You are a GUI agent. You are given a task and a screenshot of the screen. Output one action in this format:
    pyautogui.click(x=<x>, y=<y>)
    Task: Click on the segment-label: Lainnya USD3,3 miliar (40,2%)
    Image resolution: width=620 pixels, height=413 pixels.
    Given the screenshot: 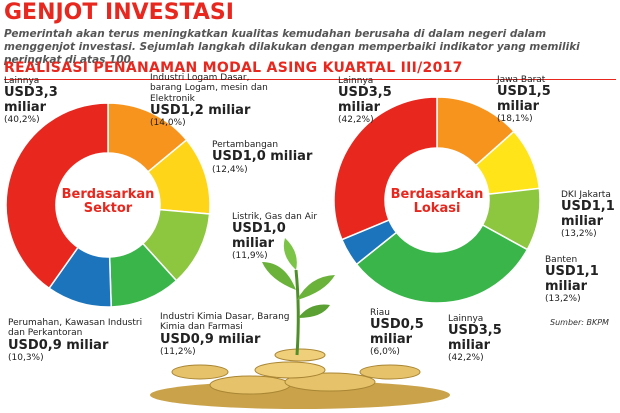 What is the action you would take?
    pyautogui.click(x=54, y=100)
    